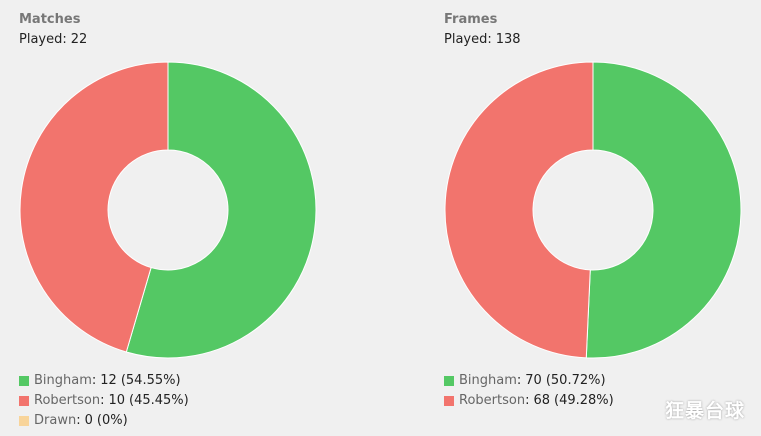 The width and height of the screenshot is (761, 436). What do you see at coordinates (541, 400) in the screenshot?
I see `legend-value: 68` at bounding box center [541, 400].